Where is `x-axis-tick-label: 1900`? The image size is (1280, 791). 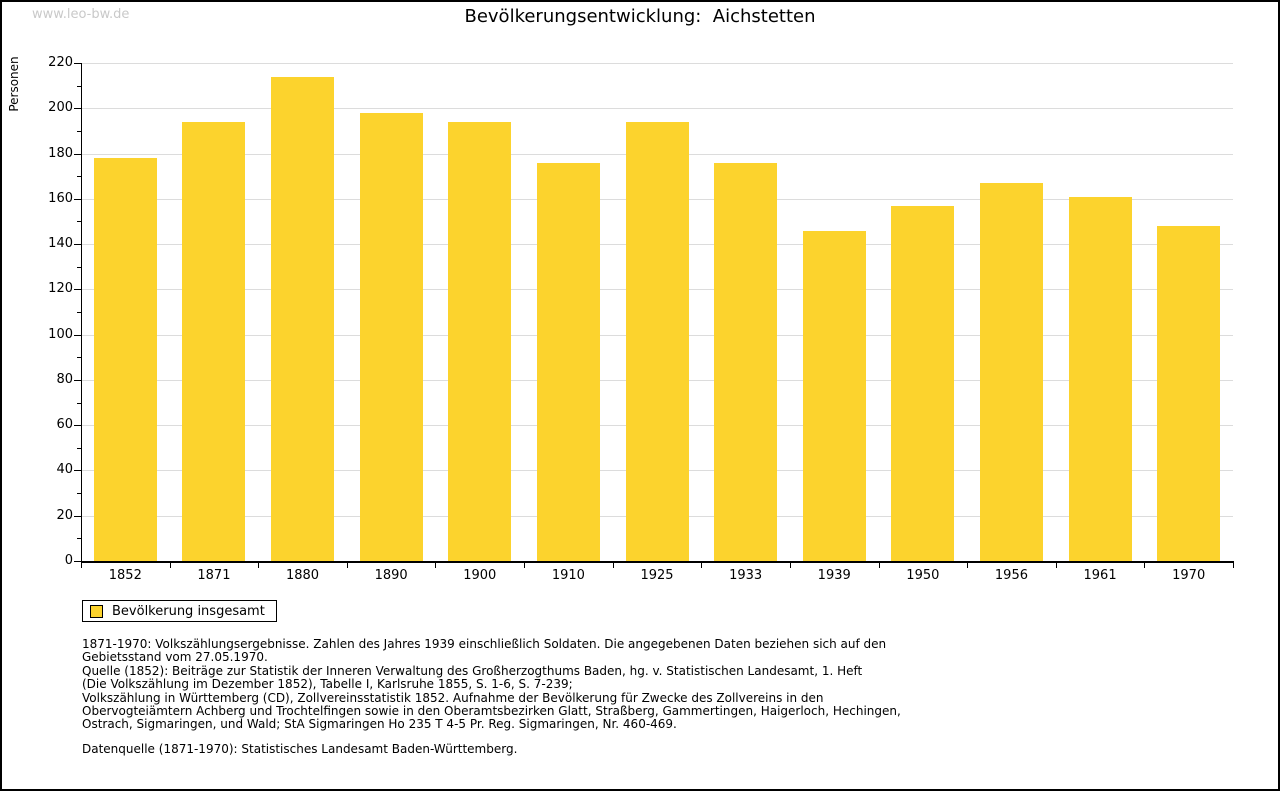 x-axis-tick-label: 1900 is located at coordinates (480, 575).